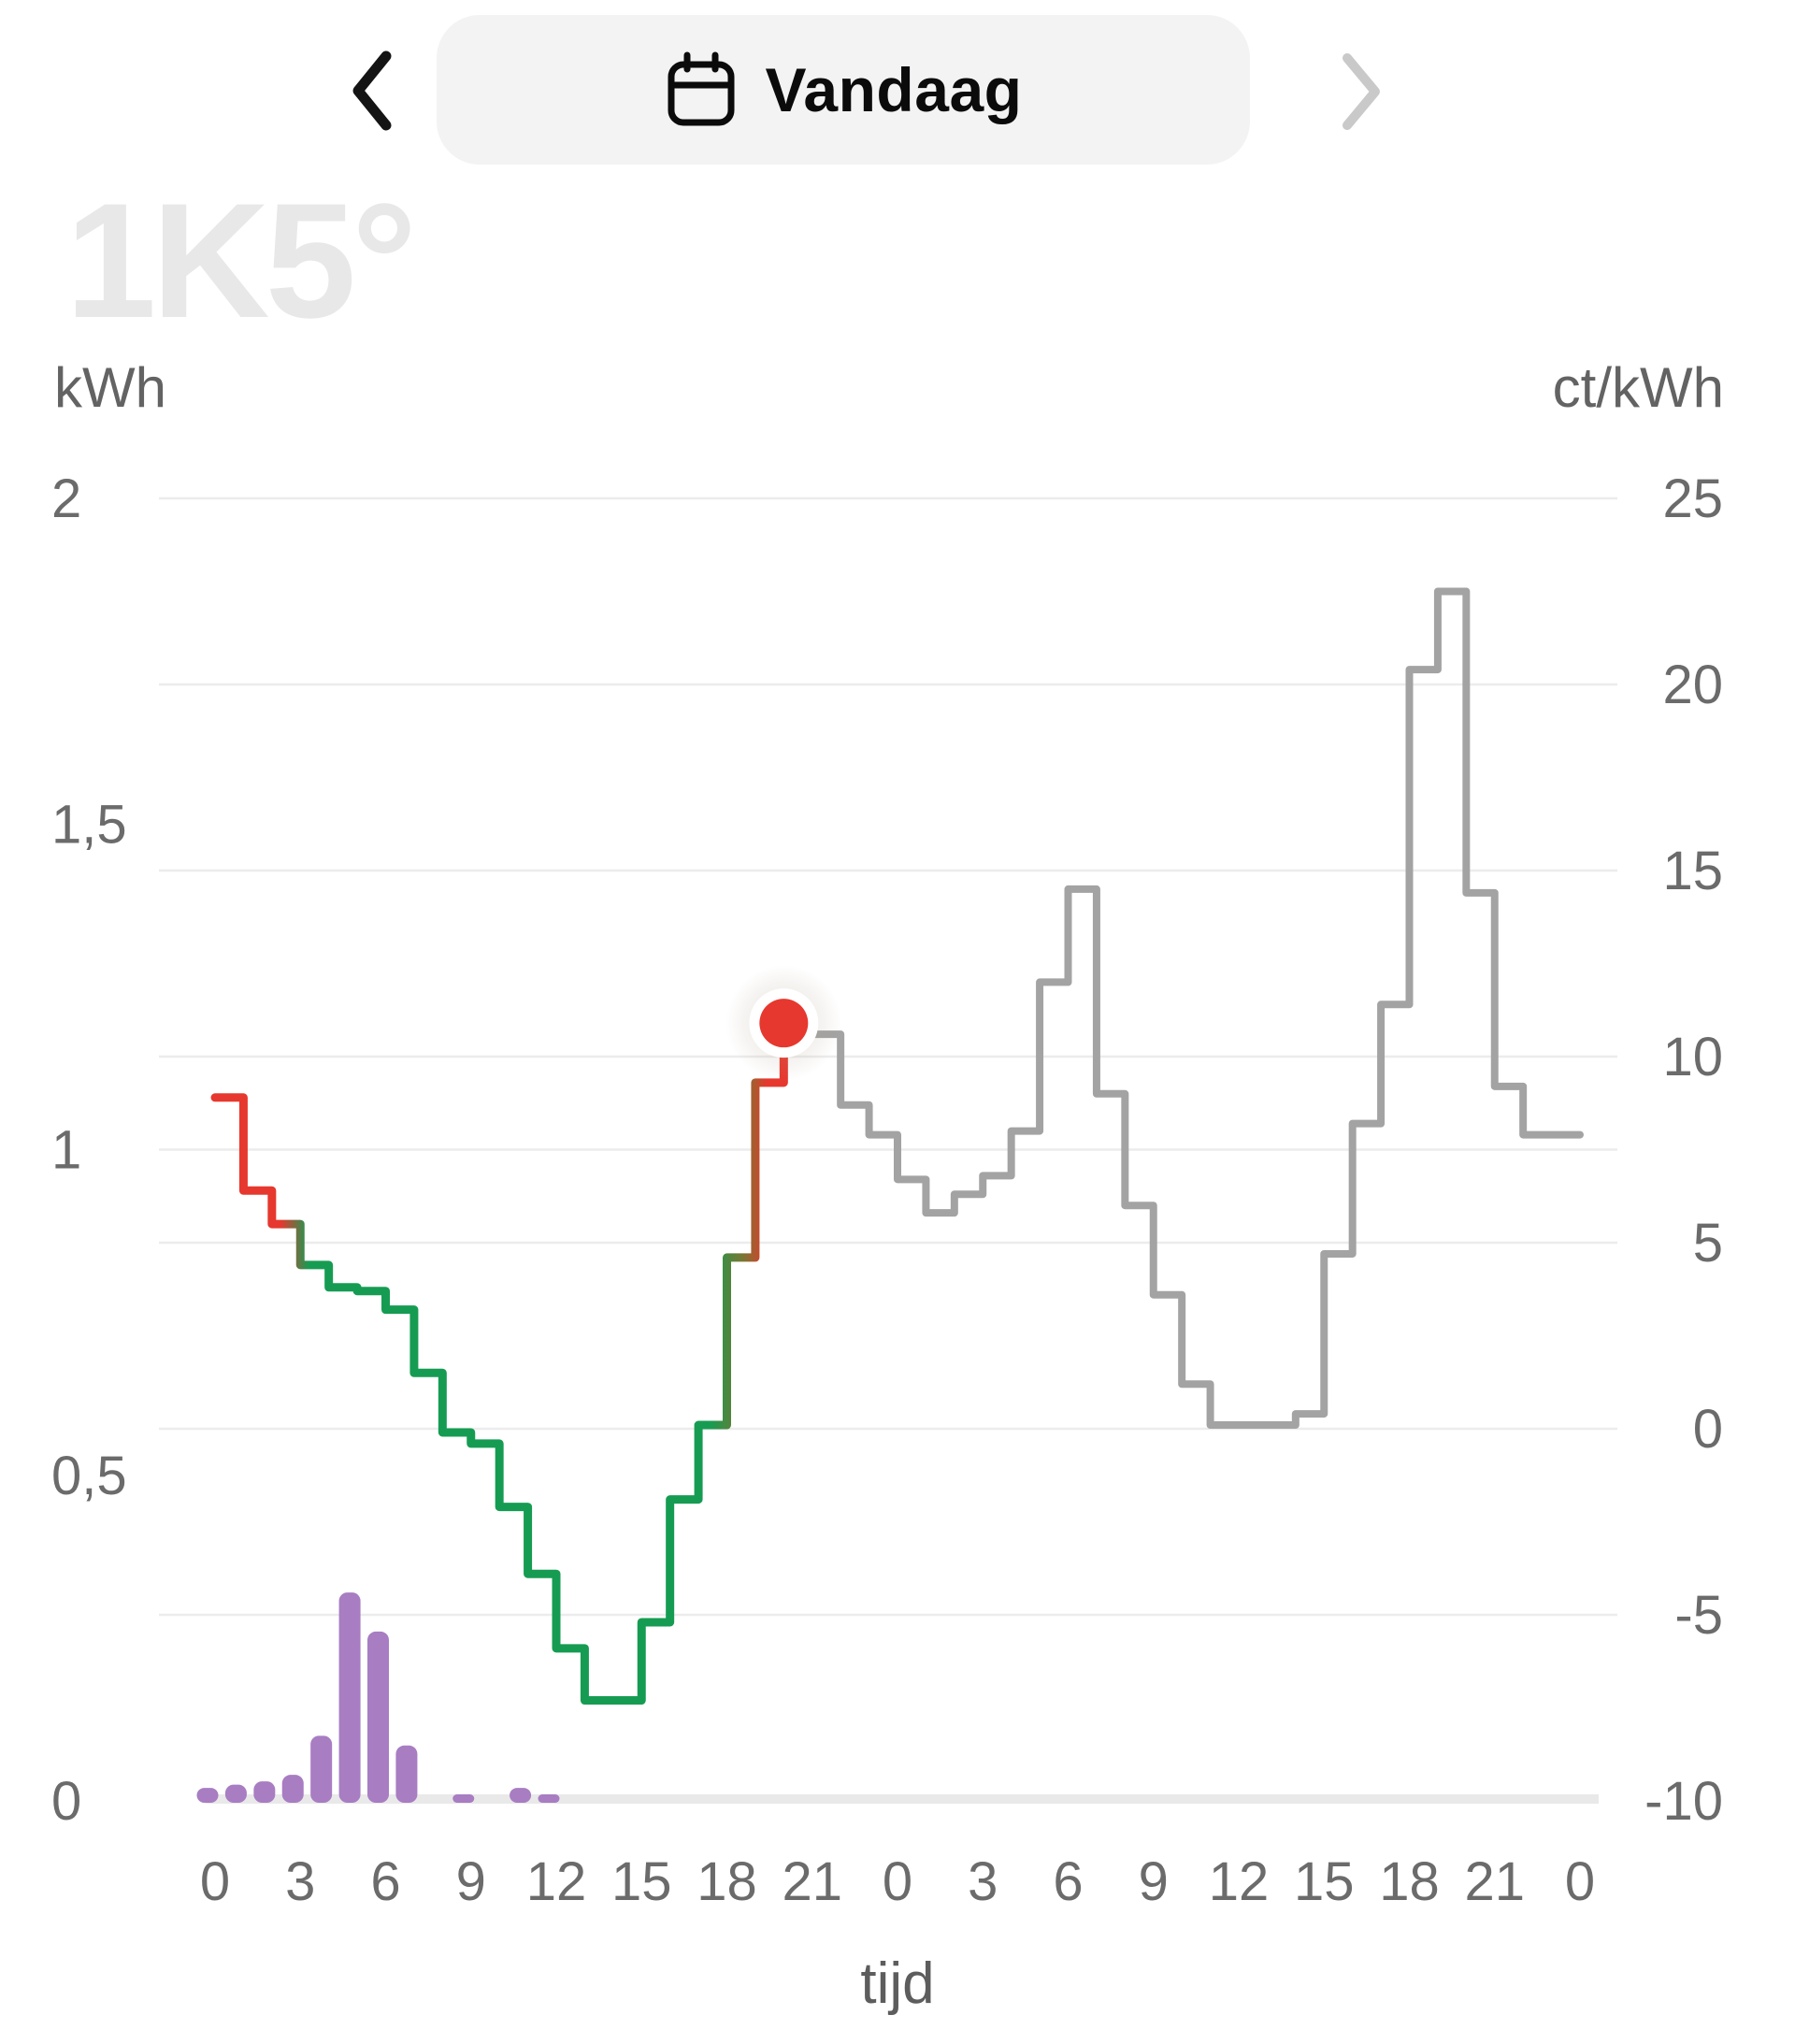  Describe the element at coordinates (89, 1476) in the screenshot. I see `left-axis-tick-label: 0,5` at that location.